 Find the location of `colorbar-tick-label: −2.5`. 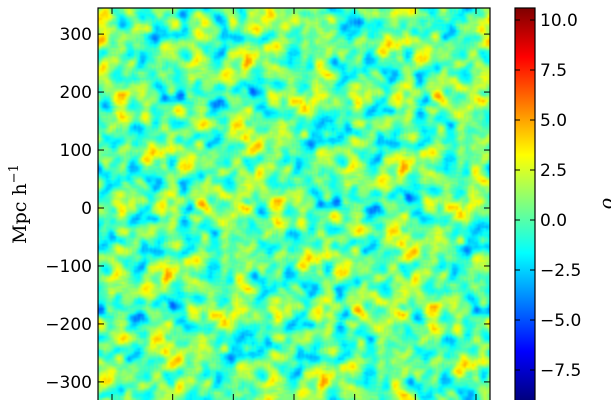

colorbar-tick-label: −2.5 is located at coordinates (560, 271).